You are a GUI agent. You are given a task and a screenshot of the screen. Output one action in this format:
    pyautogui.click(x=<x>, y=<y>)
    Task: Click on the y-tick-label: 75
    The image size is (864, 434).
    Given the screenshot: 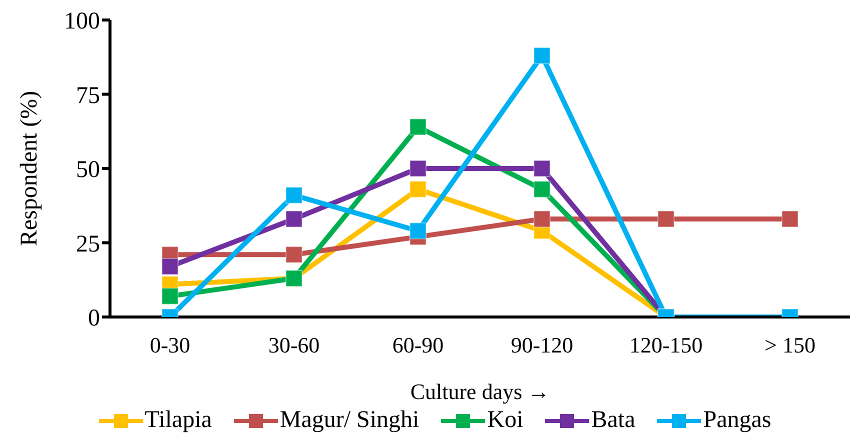 What is the action you would take?
    pyautogui.click(x=88, y=95)
    